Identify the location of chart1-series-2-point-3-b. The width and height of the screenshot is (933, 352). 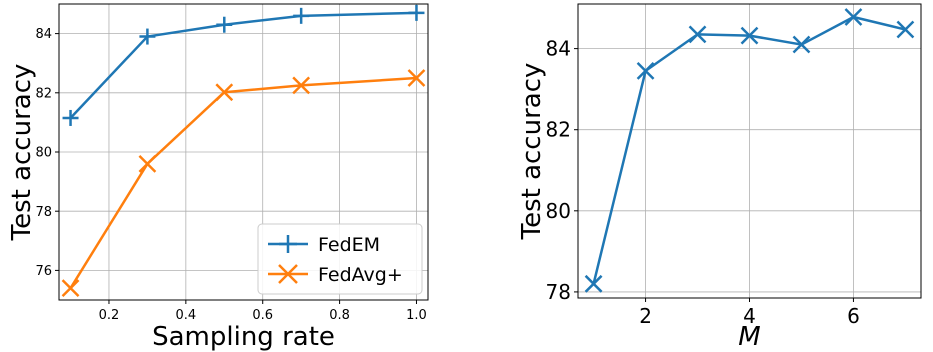
(301, 85).